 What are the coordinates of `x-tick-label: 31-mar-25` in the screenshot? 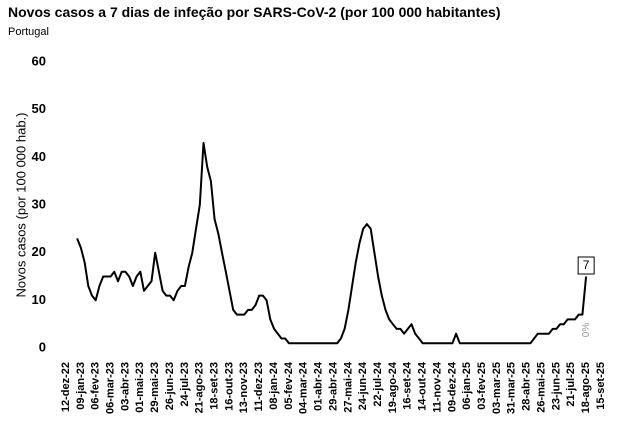 It's located at (512, 388).